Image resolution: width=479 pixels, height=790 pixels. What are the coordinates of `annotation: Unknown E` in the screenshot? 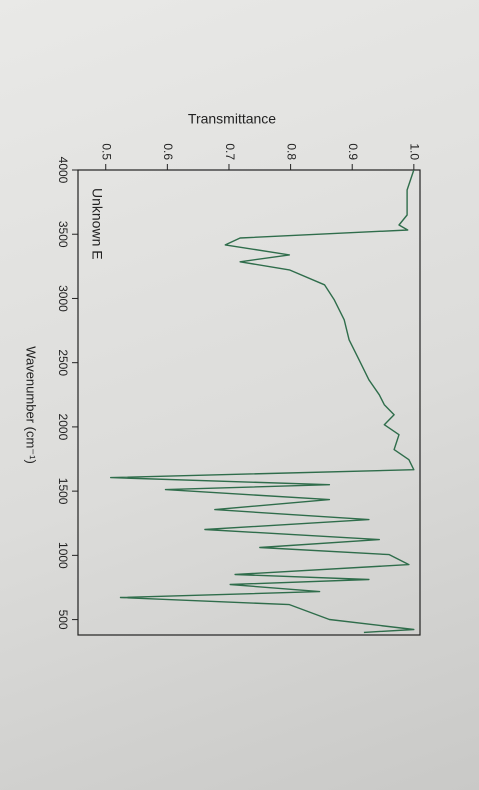 It's located at (97, 224).